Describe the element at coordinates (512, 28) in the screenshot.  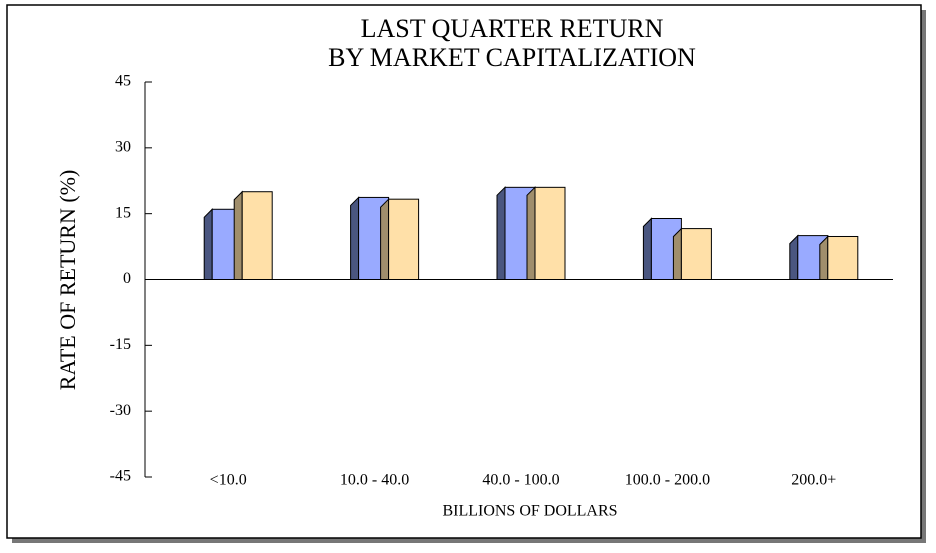
I see `chart-title: LAST QUARTER RETURN` at that location.